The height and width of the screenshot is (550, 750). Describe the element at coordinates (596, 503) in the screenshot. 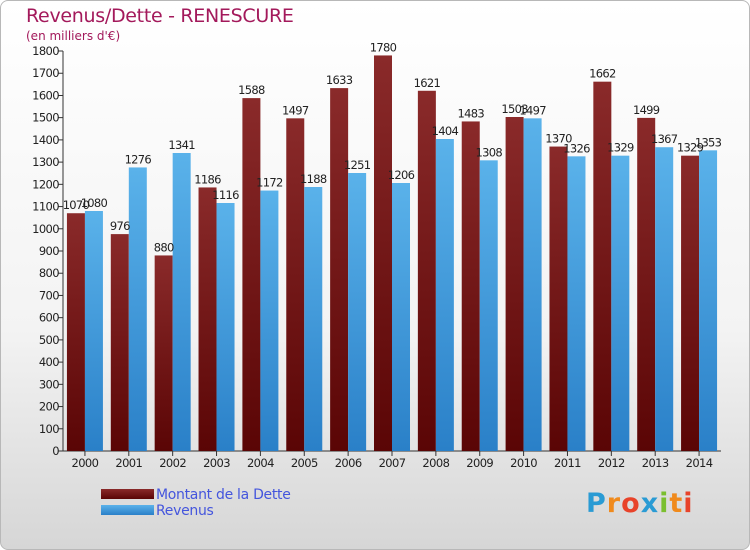

I see `logo-letter: P` at that location.